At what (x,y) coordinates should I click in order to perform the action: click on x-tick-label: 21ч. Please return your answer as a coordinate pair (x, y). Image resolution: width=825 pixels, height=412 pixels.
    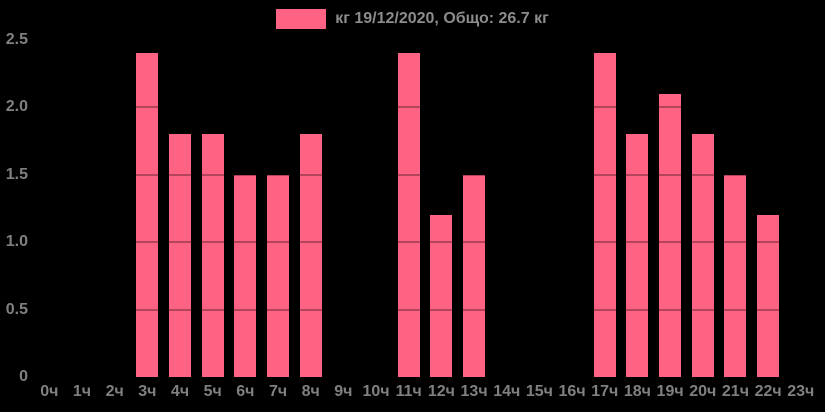
    Looking at the image, I should click on (735, 391).